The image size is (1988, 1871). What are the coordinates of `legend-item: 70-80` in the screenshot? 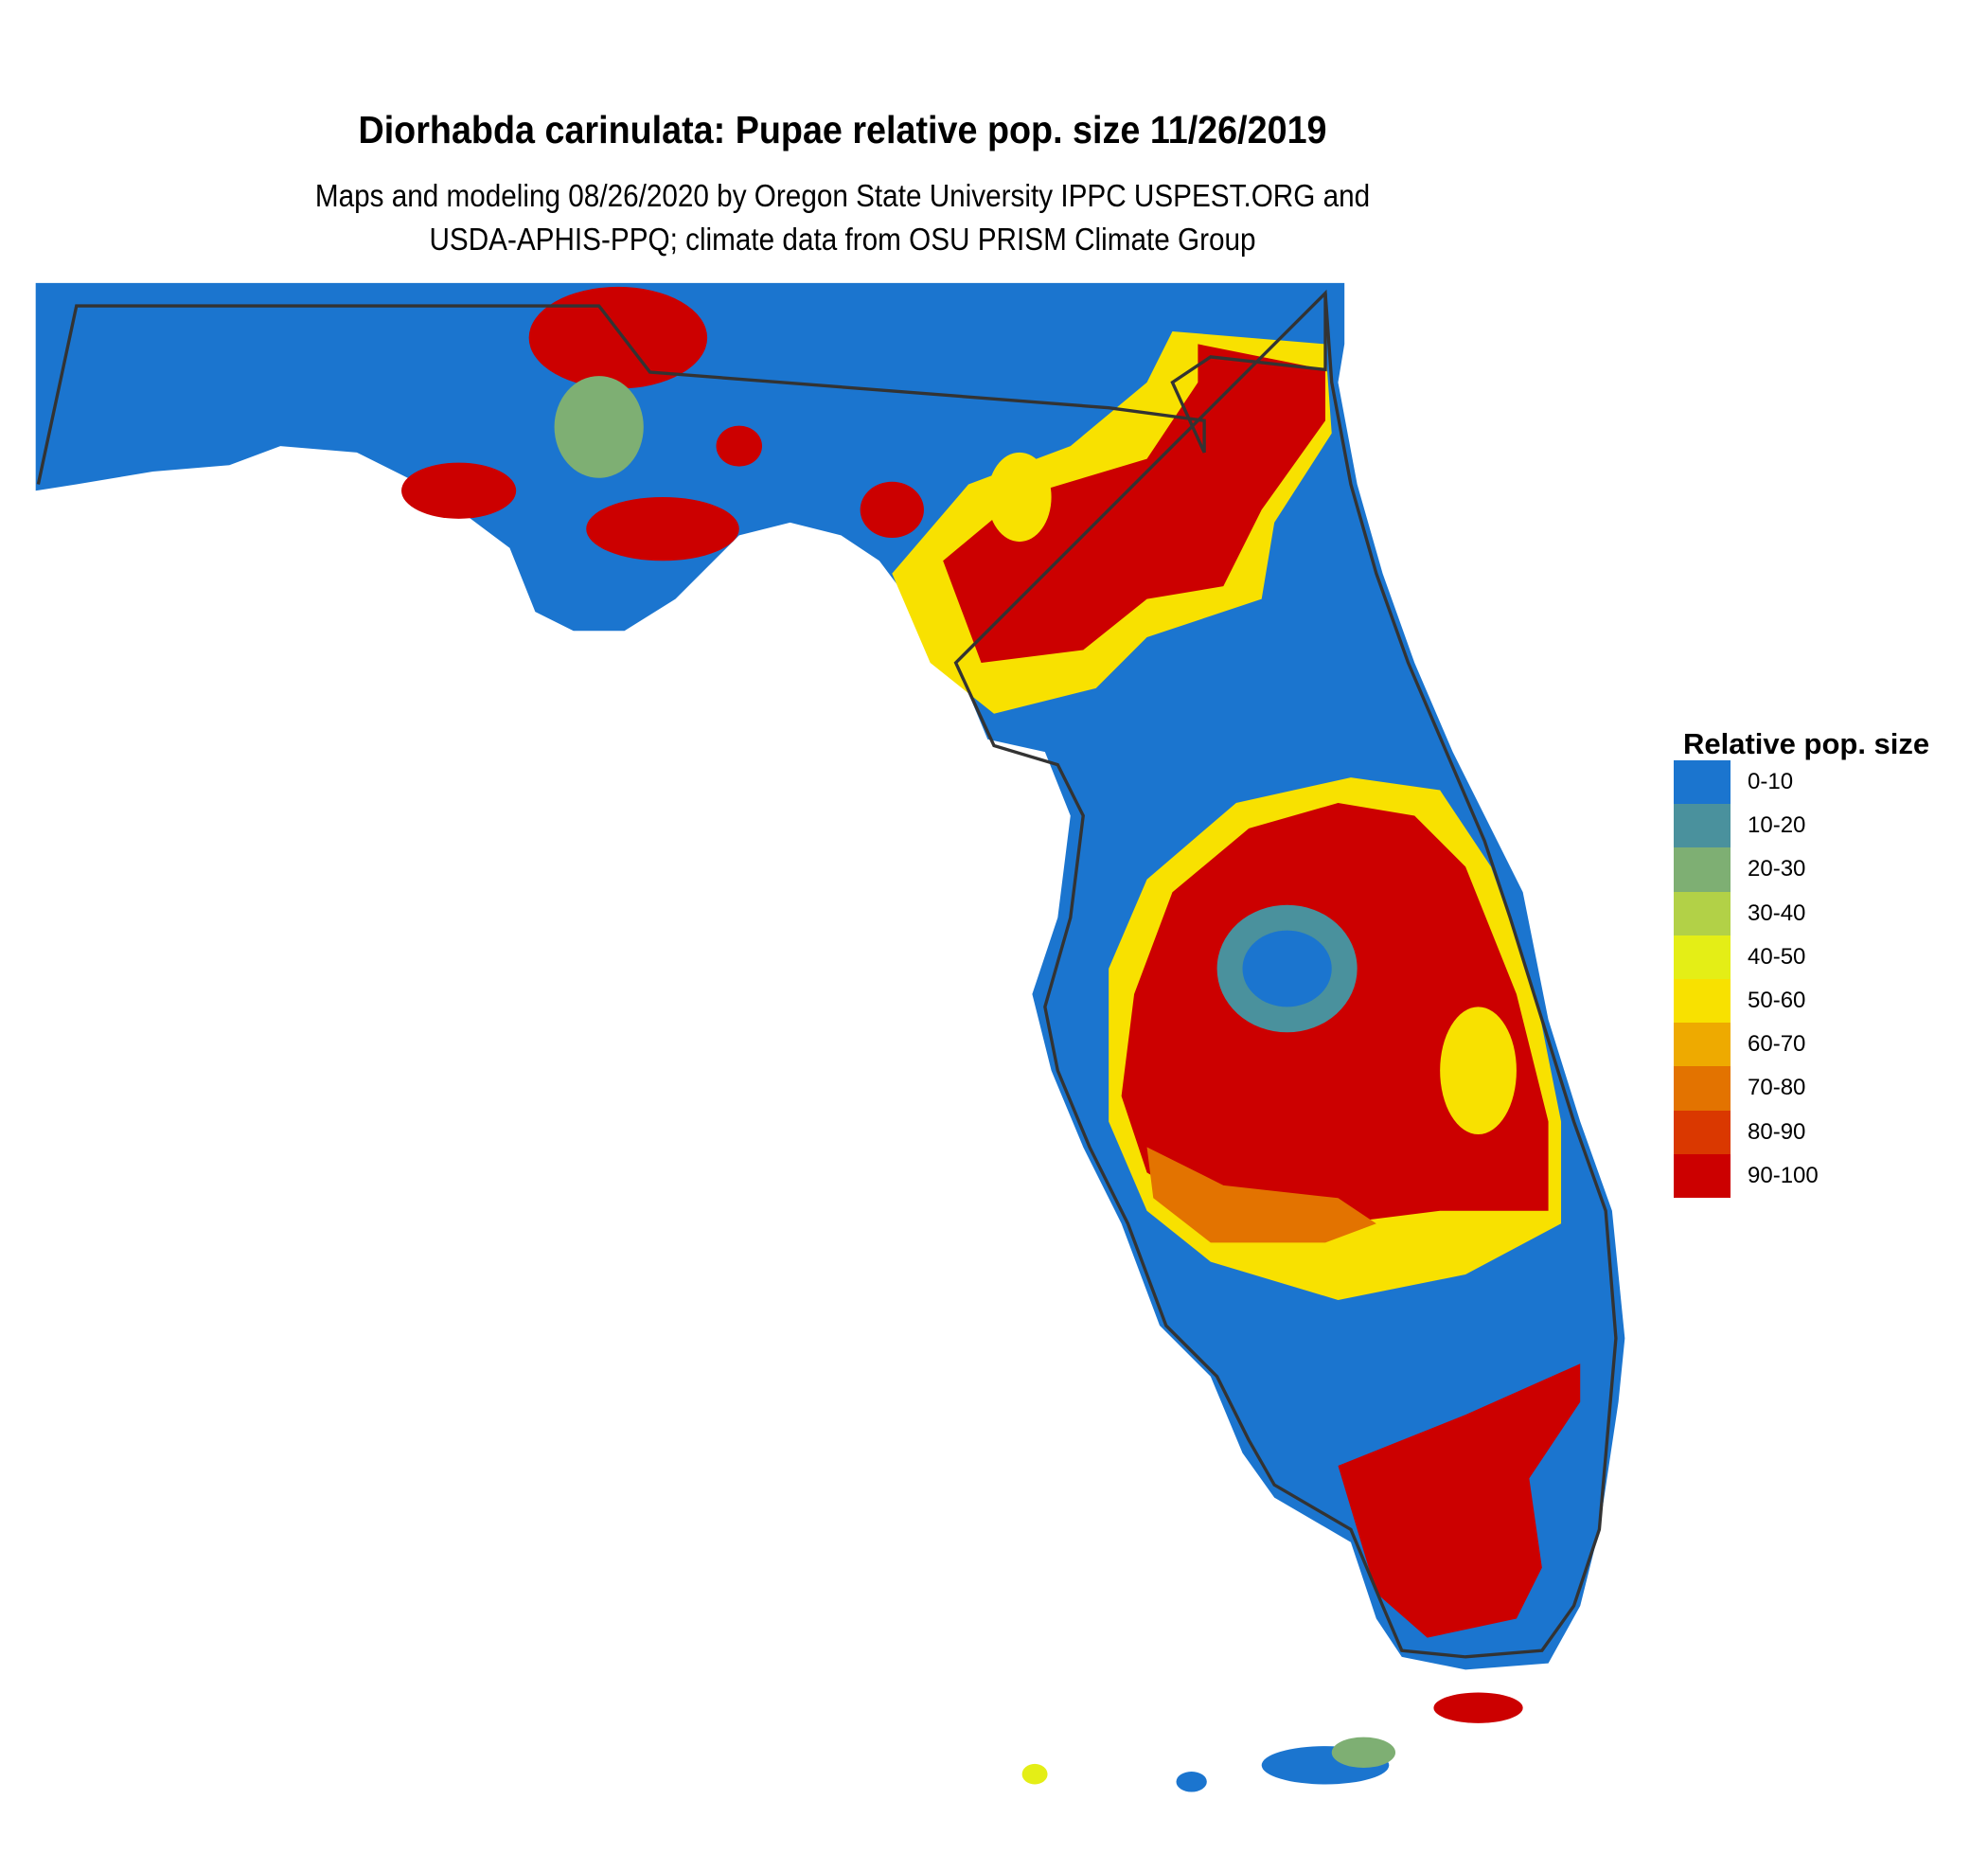 It's located at (1746, 1088).